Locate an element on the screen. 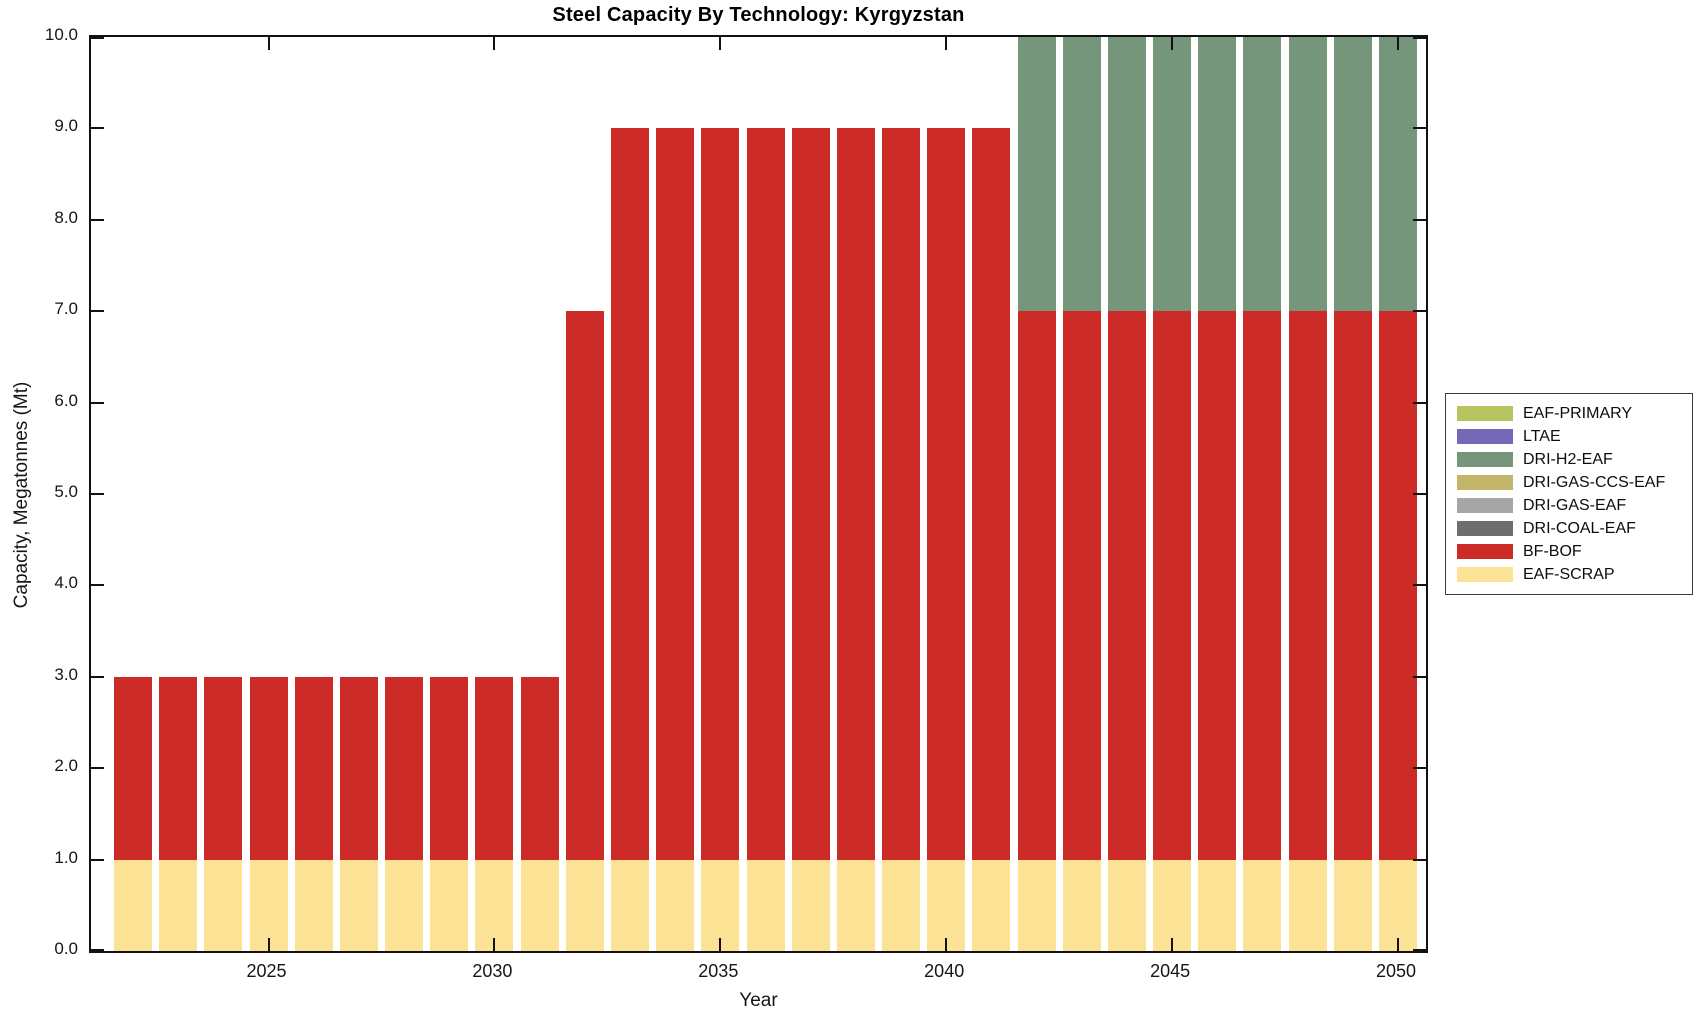  x-tick-label: 2025 is located at coordinates (266, 971).